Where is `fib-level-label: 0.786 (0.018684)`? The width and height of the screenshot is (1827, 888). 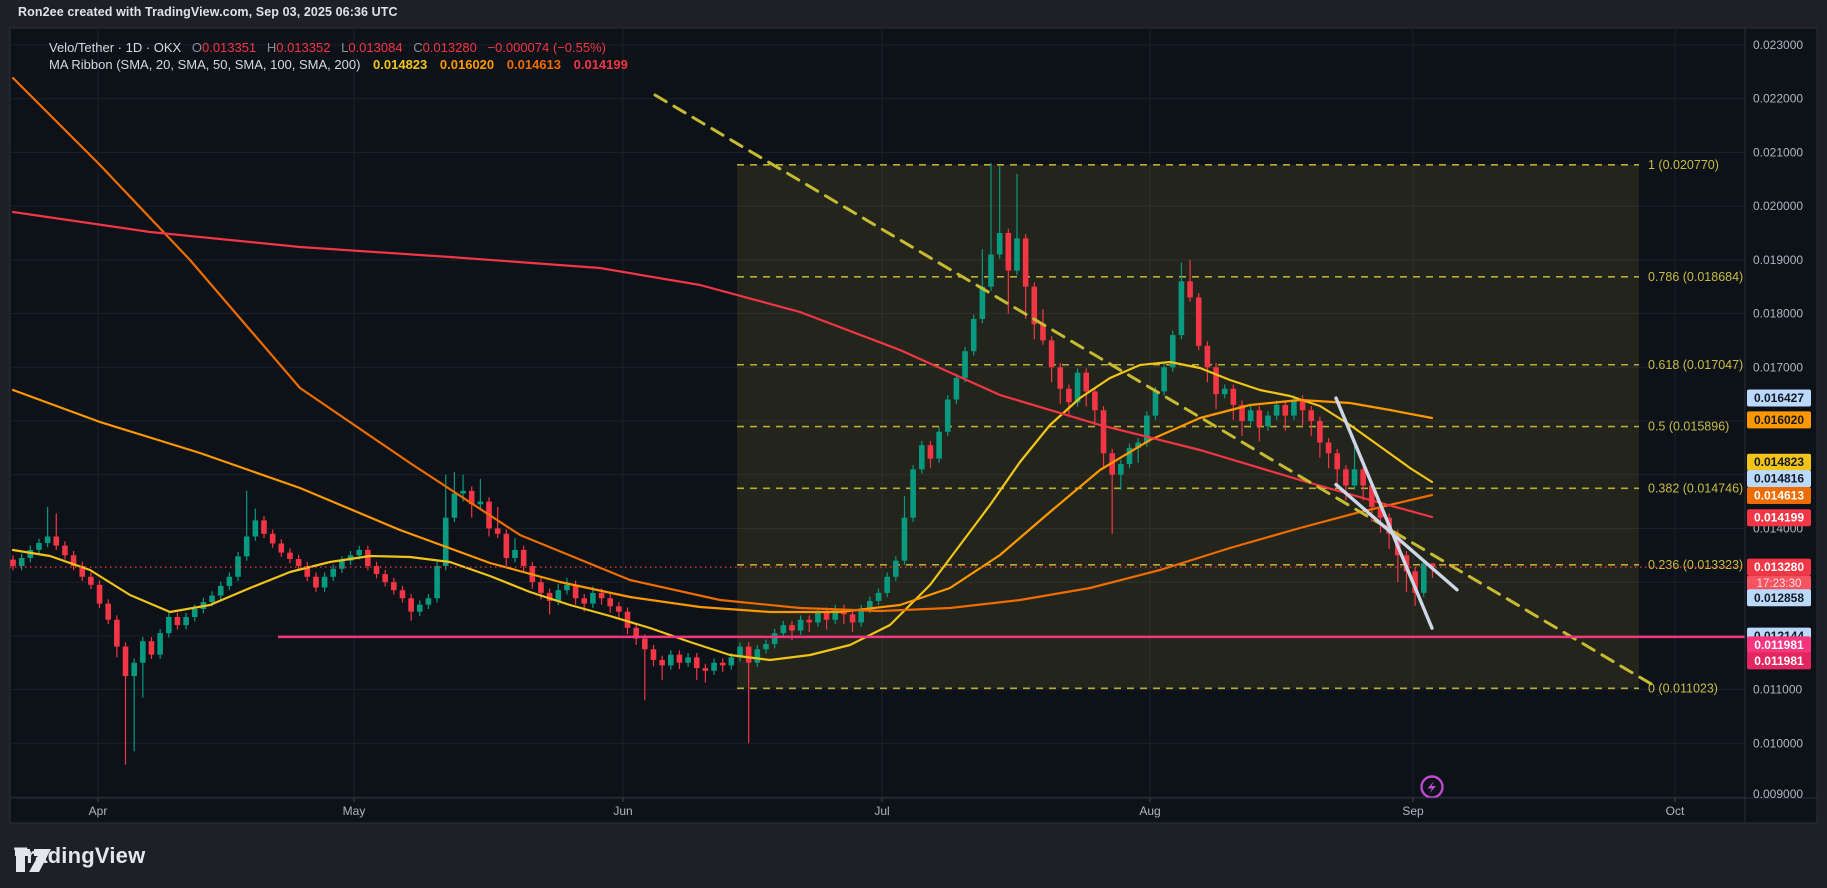 fib-level-label: 0.786 (0.018684) is located at coordinates (1695, 277).